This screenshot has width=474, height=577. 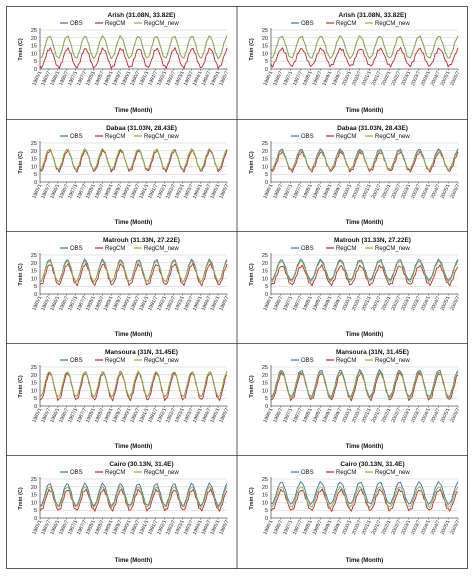 I want to click on x-tick-label: 2003/7, so click(x=416, y=78).